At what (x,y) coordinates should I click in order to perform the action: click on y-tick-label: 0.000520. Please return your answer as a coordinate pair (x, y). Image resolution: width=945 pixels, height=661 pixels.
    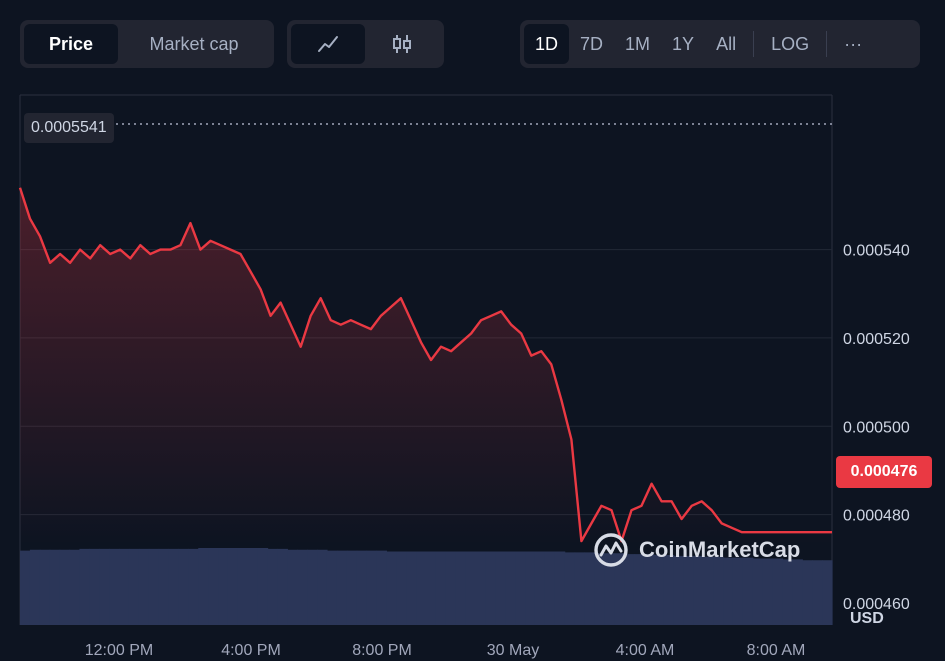
    Looking at the image, I should click on (876, 339).